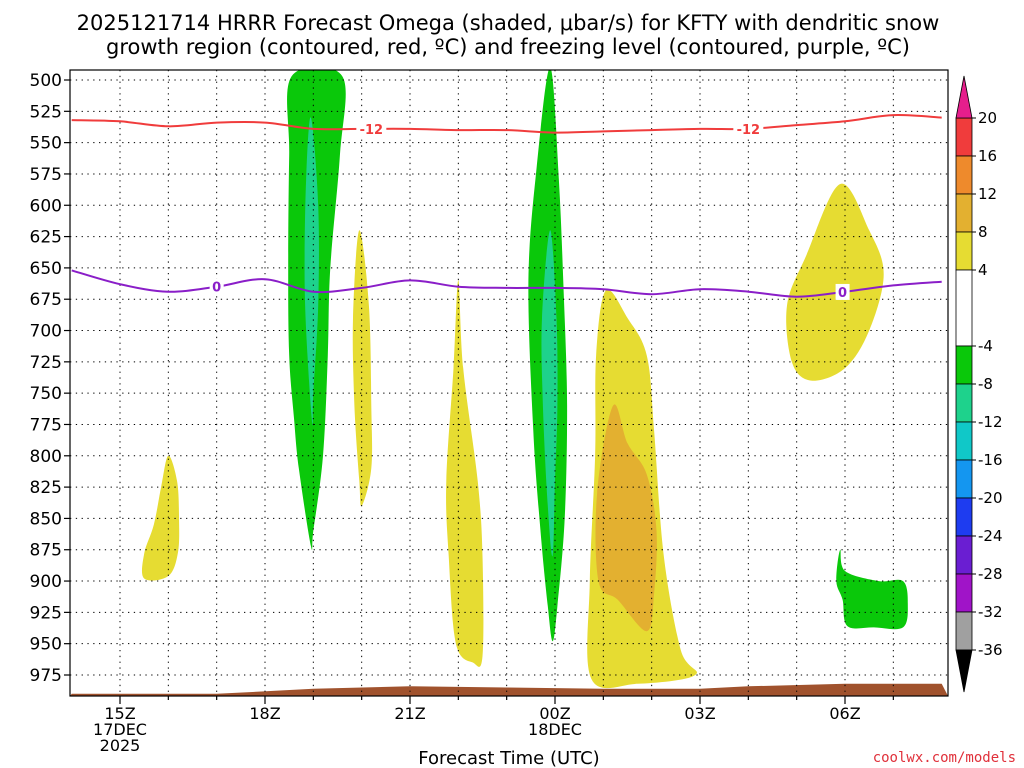  I want to click on dgz-minus12-label-1: -12, so click(749, 130).